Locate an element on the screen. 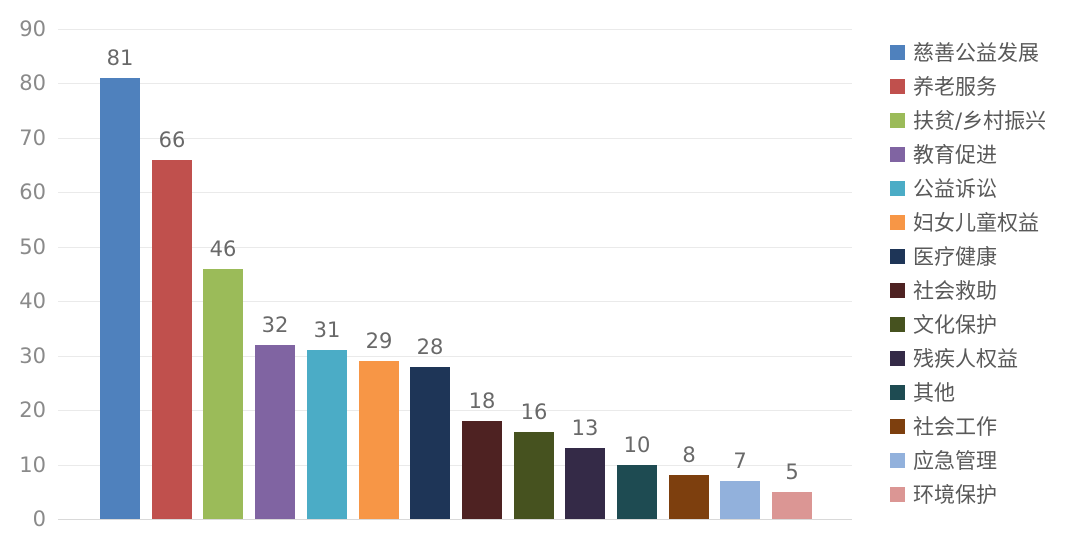 This screenshot has width=1080, height=540. legend-item: 养老服务 is located at coordinates (968, 86).